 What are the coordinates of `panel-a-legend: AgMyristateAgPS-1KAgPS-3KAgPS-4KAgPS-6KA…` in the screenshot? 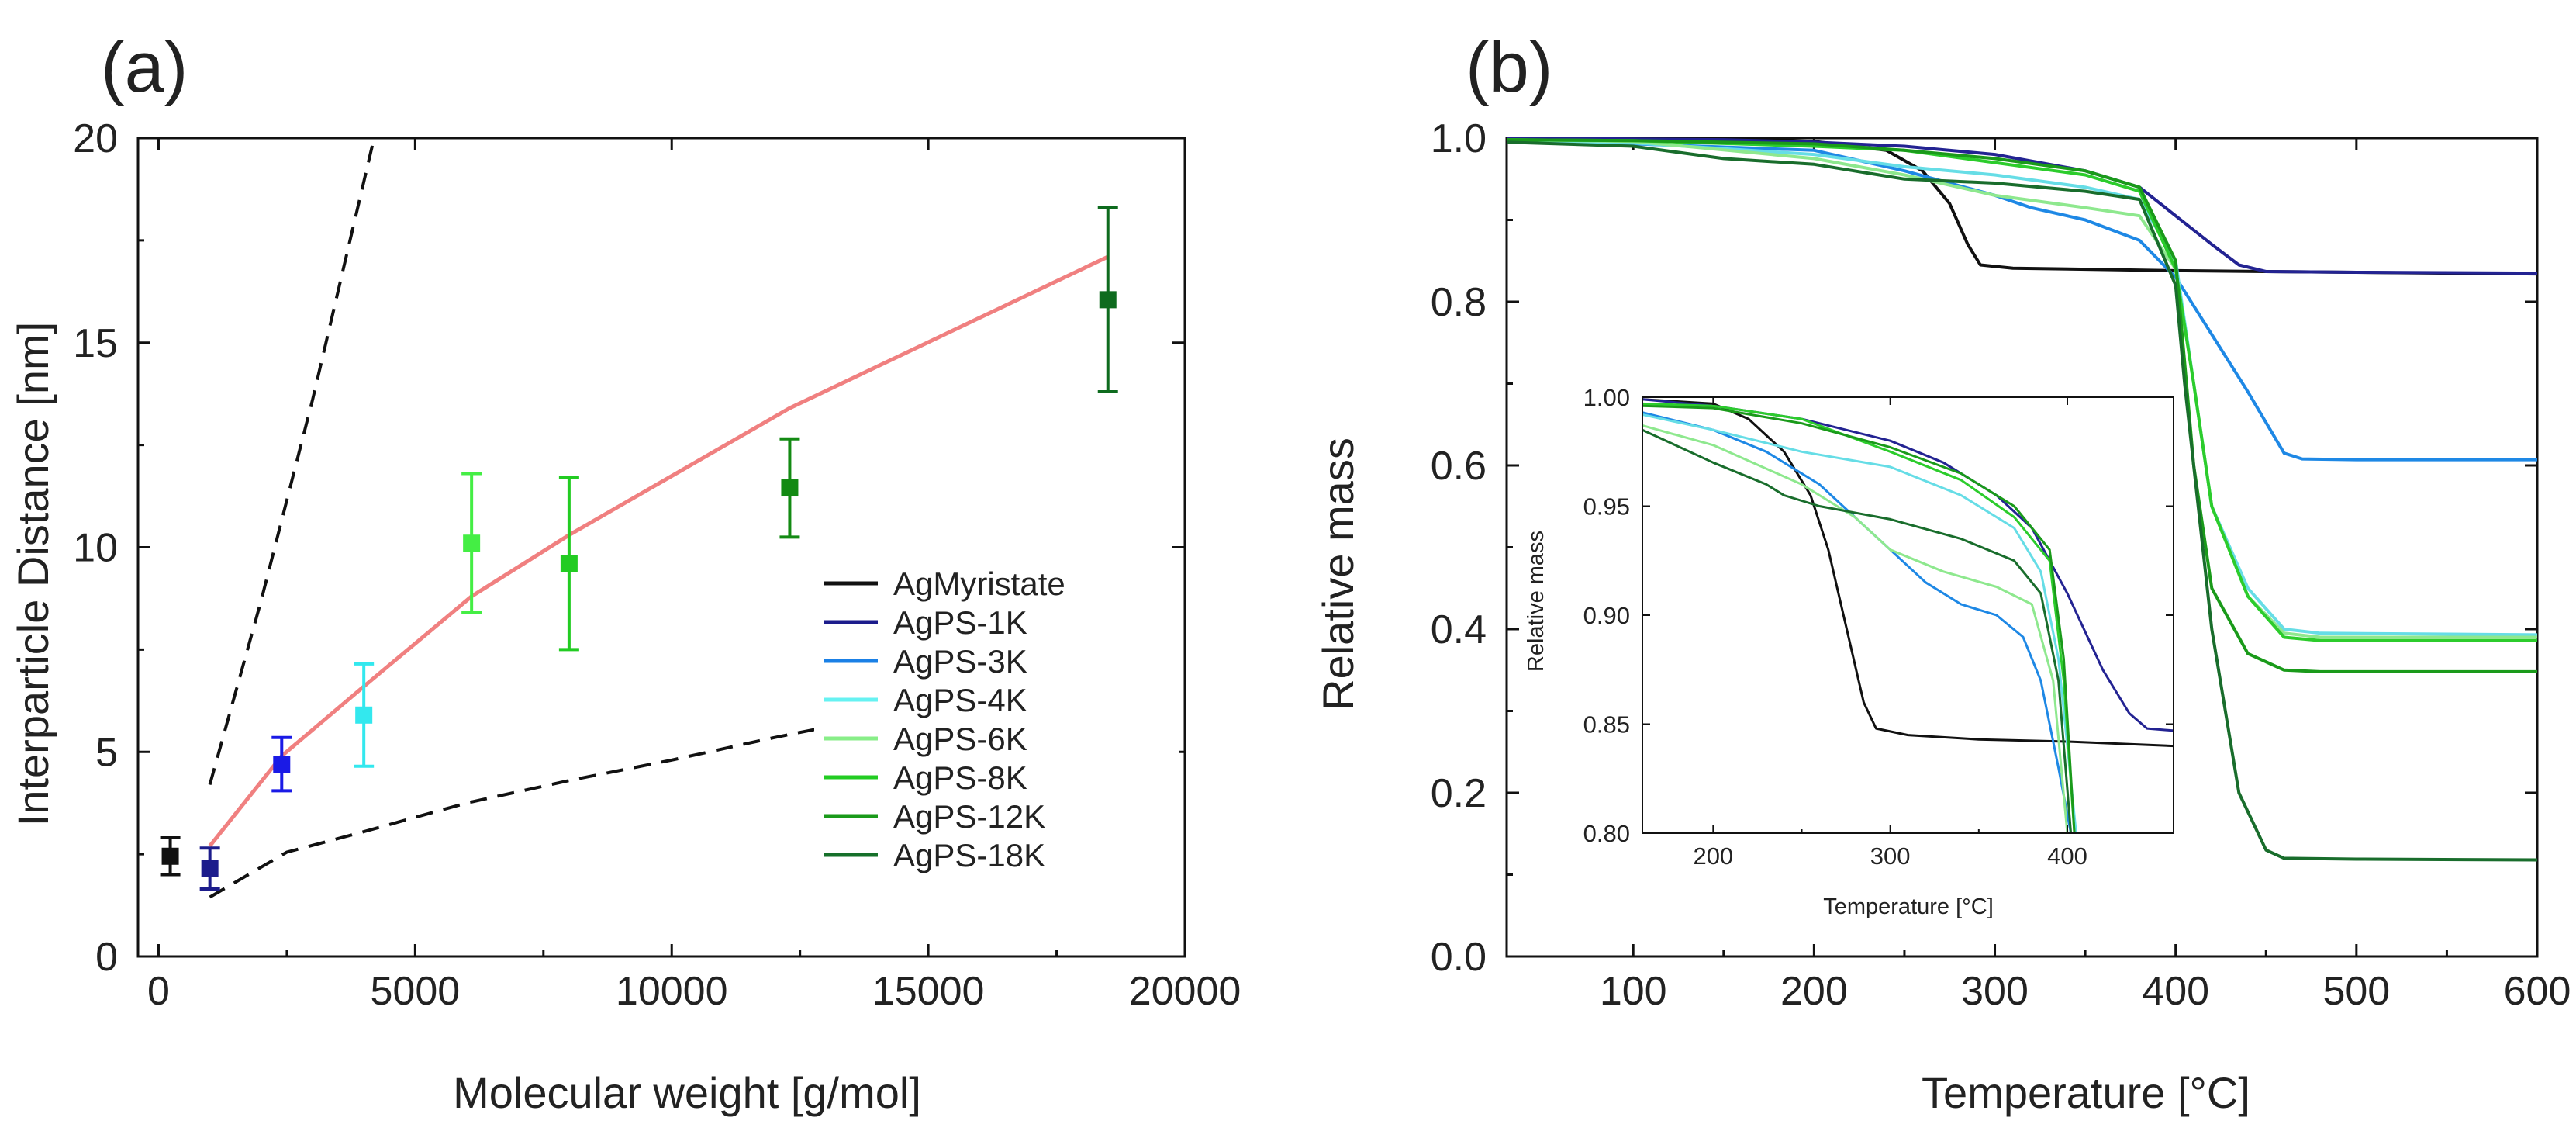 It's located at (996, 715).